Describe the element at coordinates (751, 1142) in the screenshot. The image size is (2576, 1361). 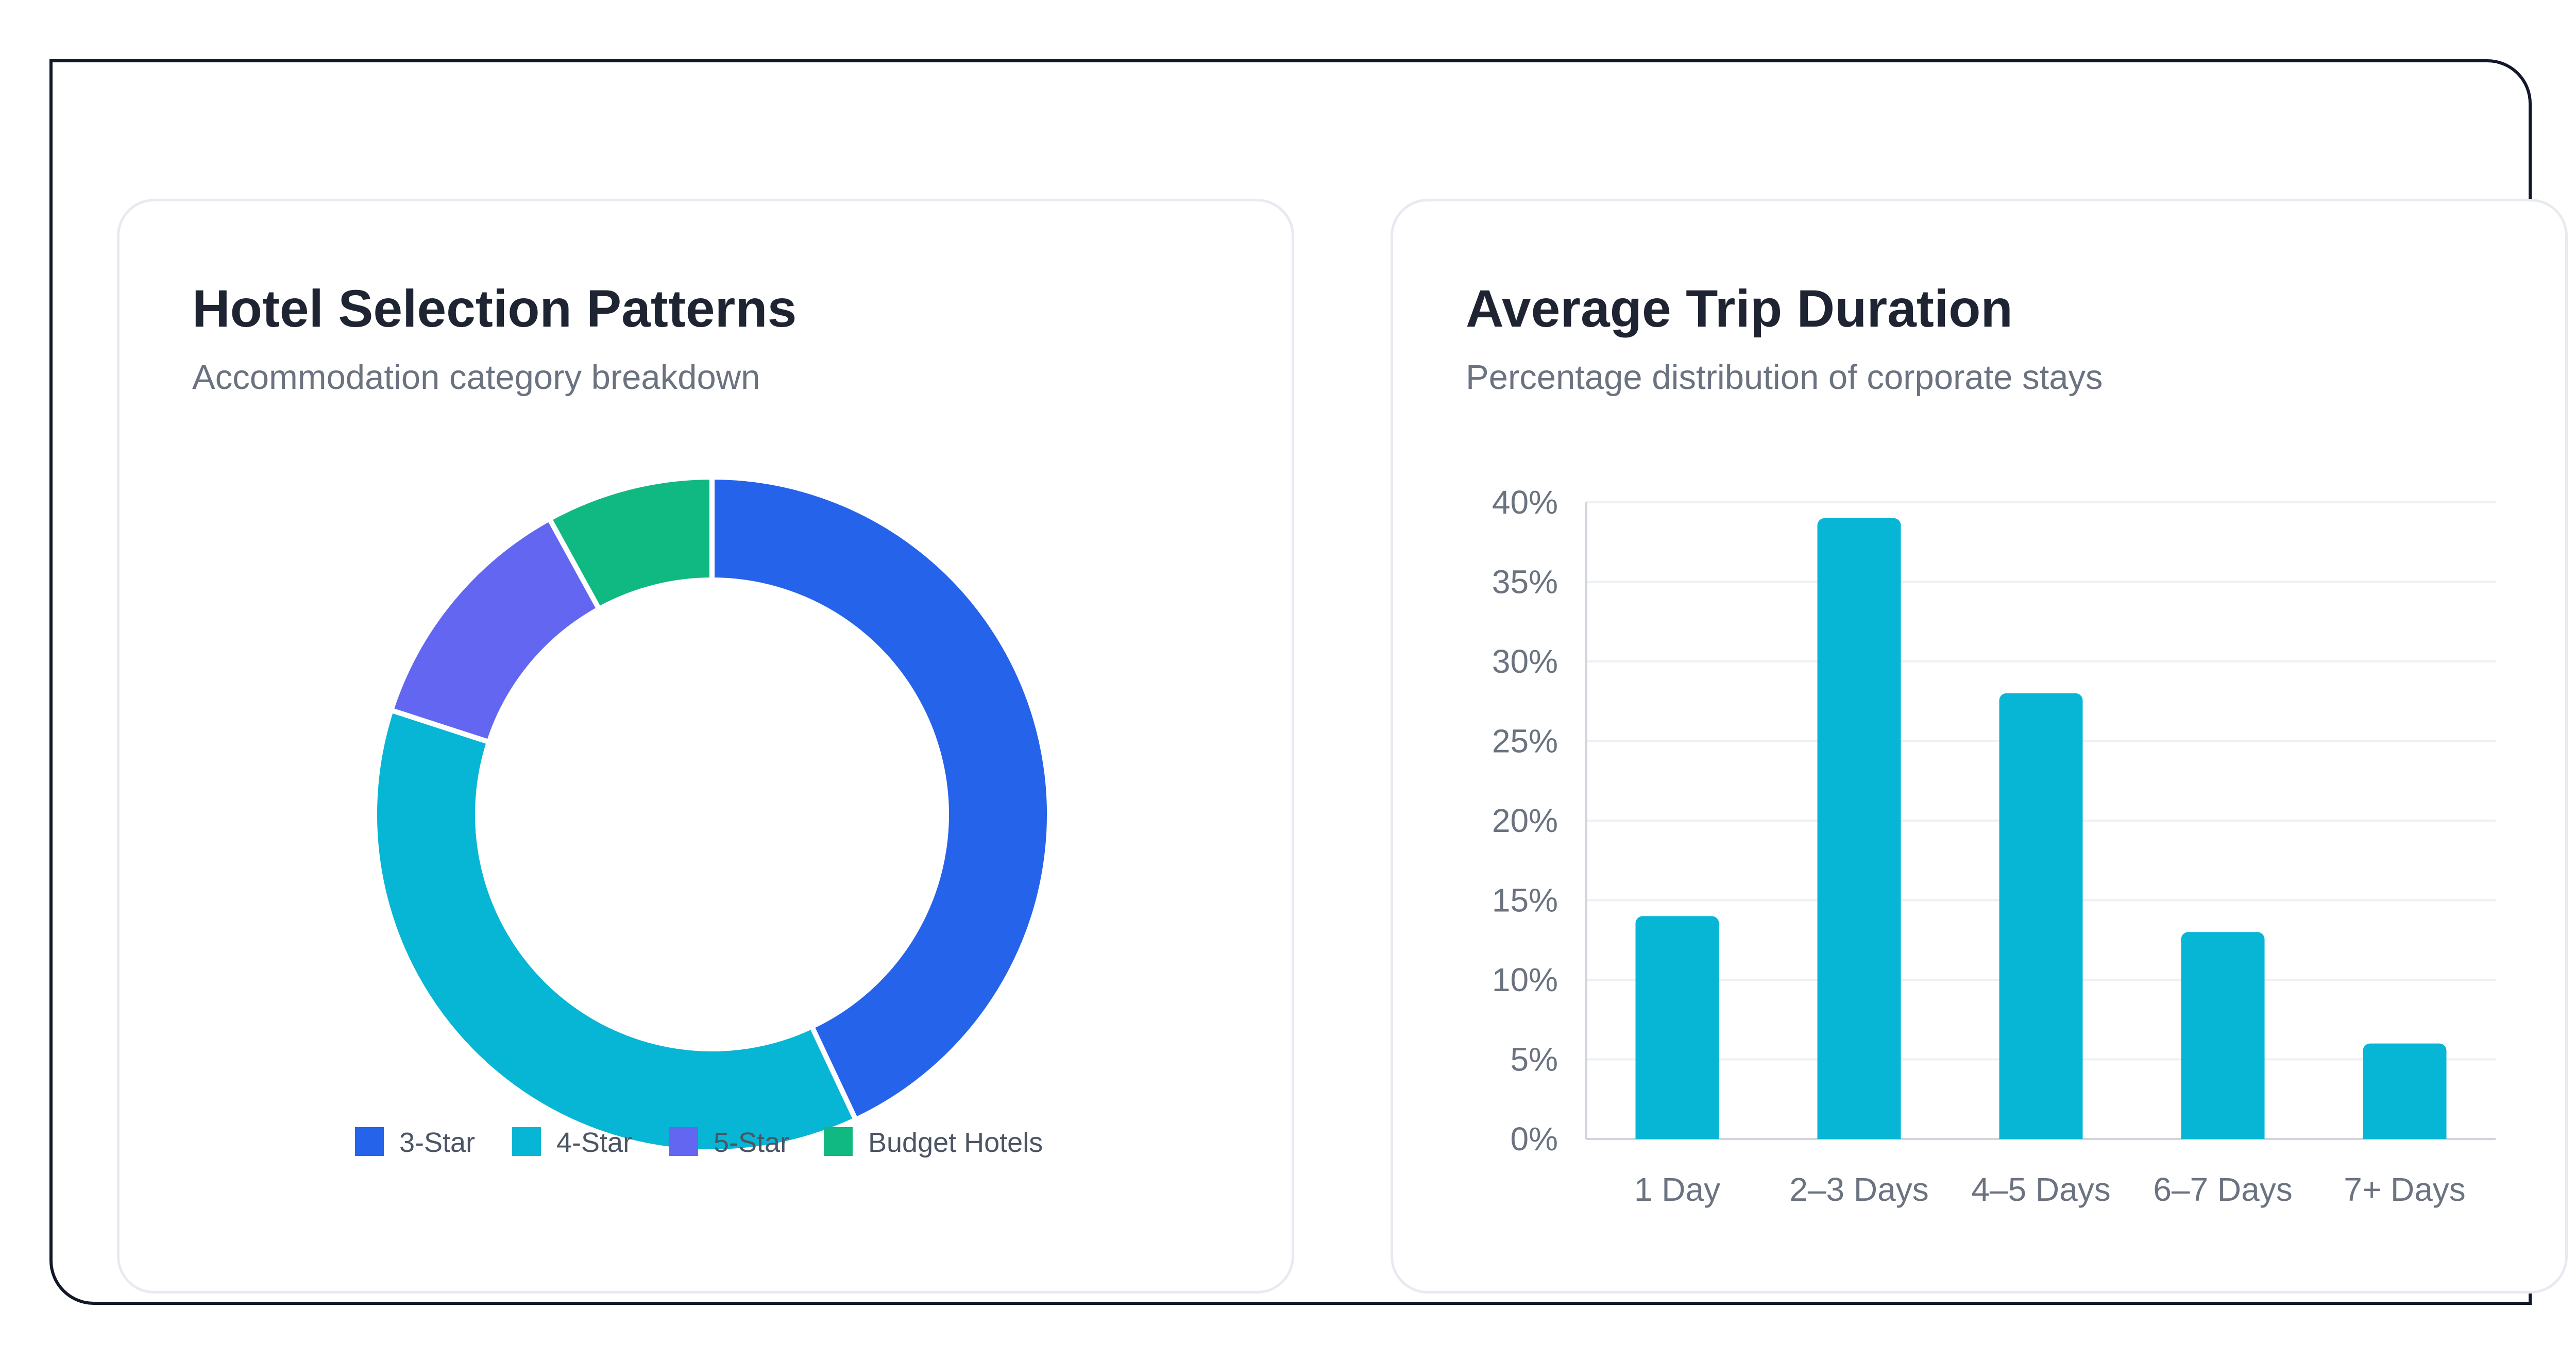
I see `legend-label: 5-Star` at that location.